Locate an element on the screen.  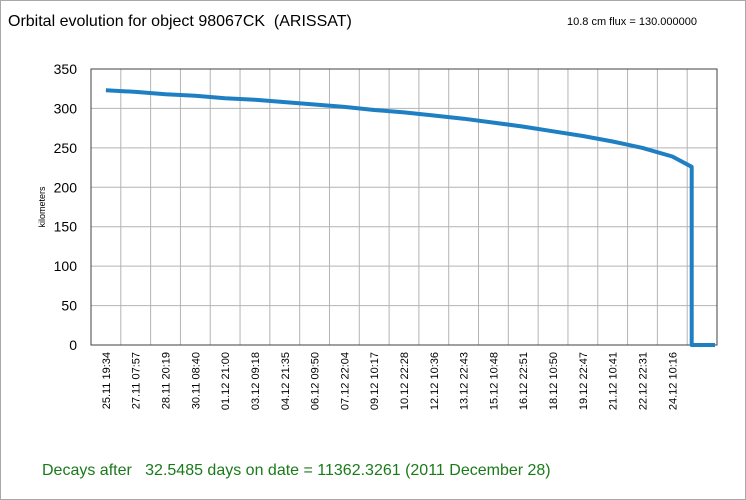
y-axis-label: kilometers is located at coordinates (42, 207).